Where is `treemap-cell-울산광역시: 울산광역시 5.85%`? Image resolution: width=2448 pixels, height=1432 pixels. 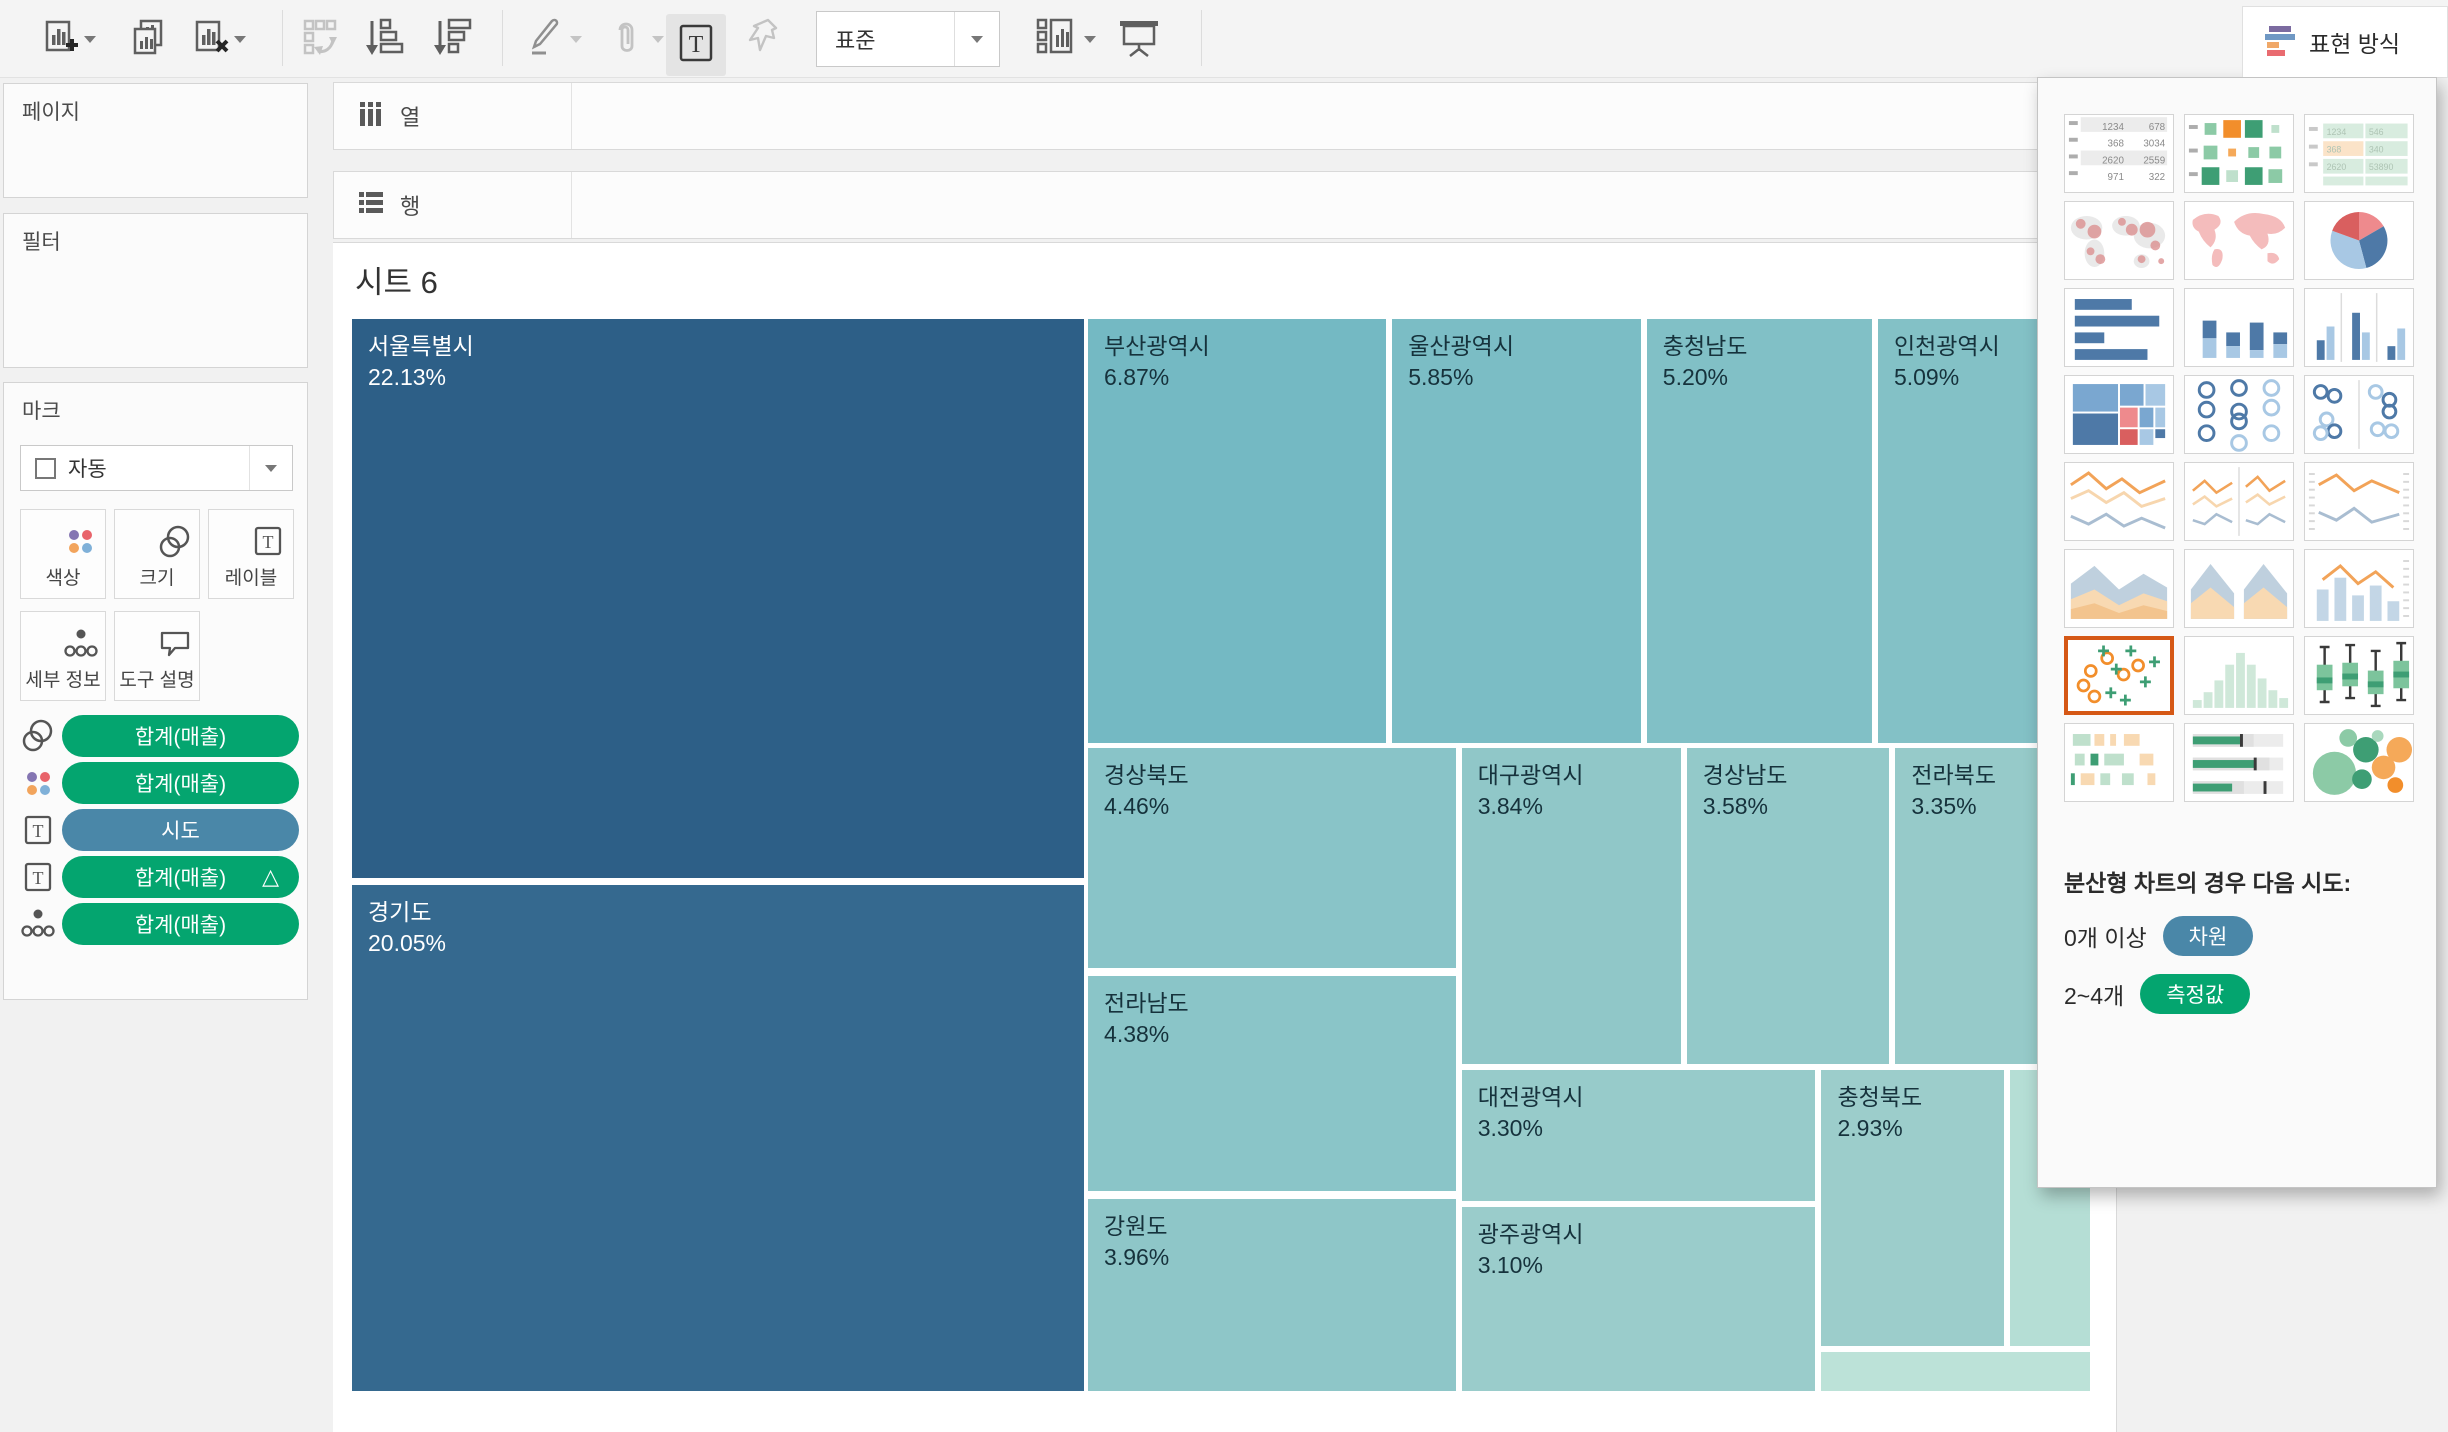 treemap-cell-울산광역시: 울산광역시 5.85% is located at coordinates (1516, 531).